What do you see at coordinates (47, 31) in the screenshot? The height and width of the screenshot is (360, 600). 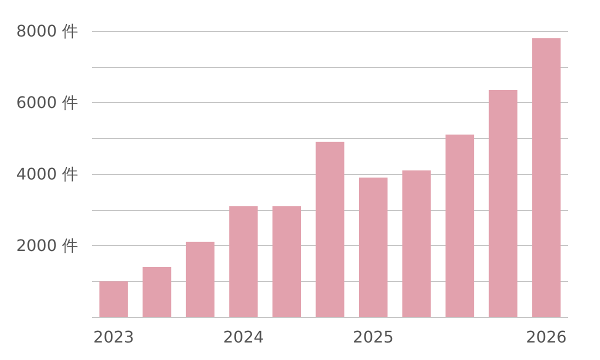 I see `y-tick-label: 8000 件` at bounding box center [47, 31].